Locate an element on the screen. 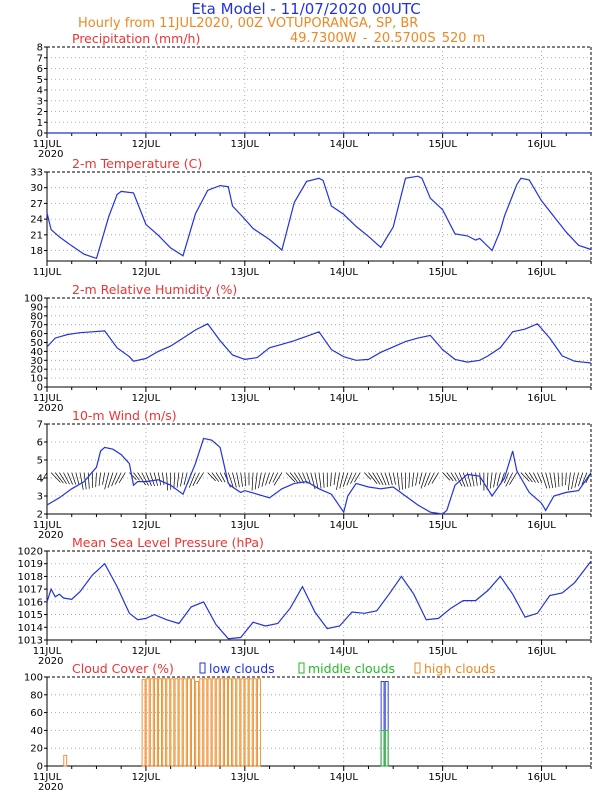 Image resolution: width=612 pixels, height=792 pixels. y-tick-label: 27 is located at coordinates (36, 204).